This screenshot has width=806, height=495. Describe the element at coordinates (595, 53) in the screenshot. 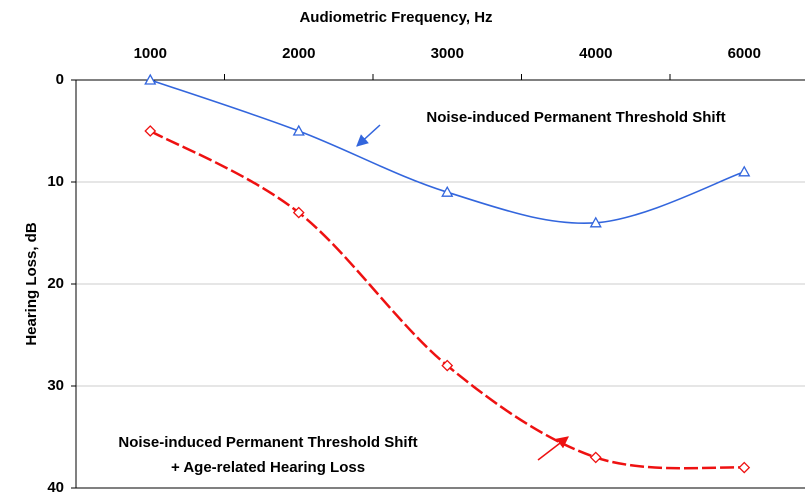

I see `x-tick-label: 4000` at that location.